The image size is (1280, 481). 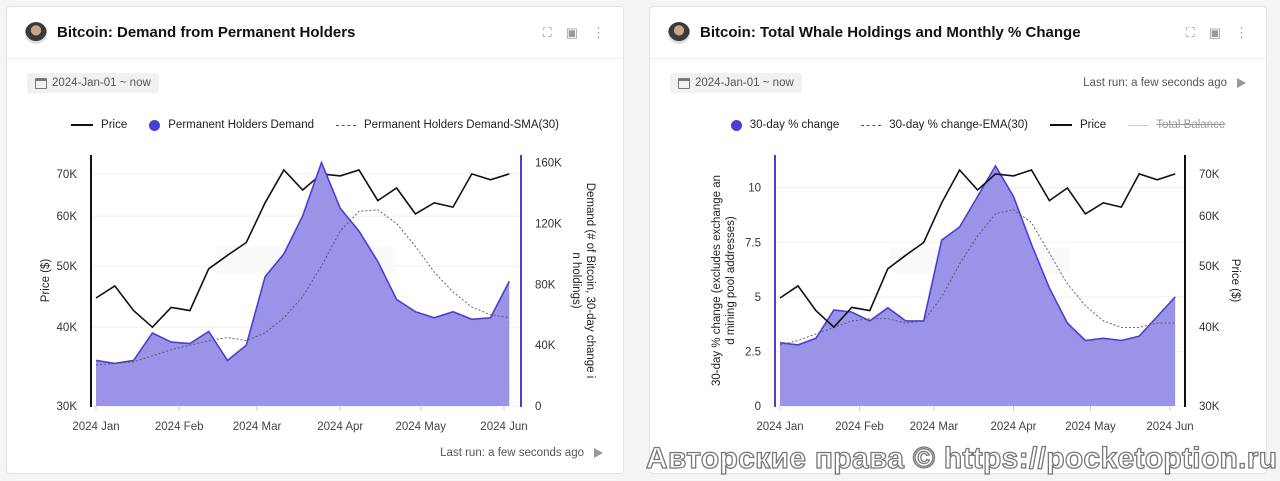 I want to click on legend-label: Permanent Holders Demand-SMA(30), so click(x=461, y=125).